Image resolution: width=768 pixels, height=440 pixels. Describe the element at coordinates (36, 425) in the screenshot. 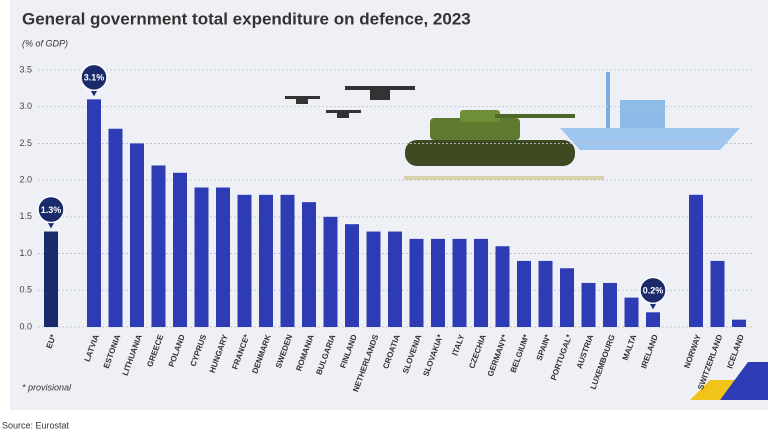

I see `source: Source: Eurostat` at that location.